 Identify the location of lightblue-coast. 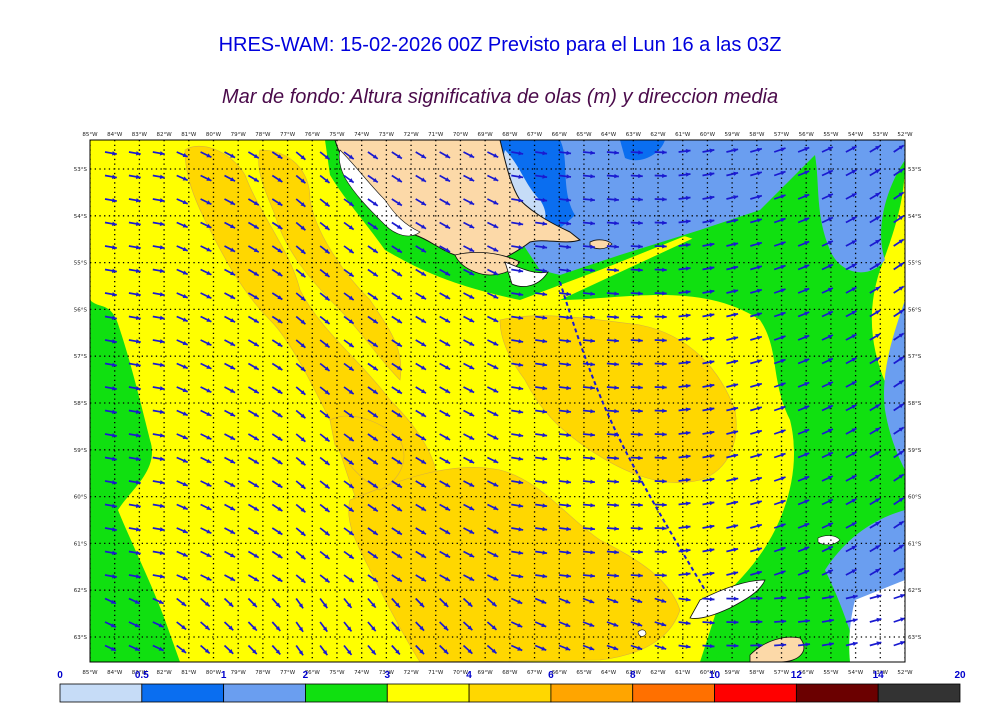
(523, 189).